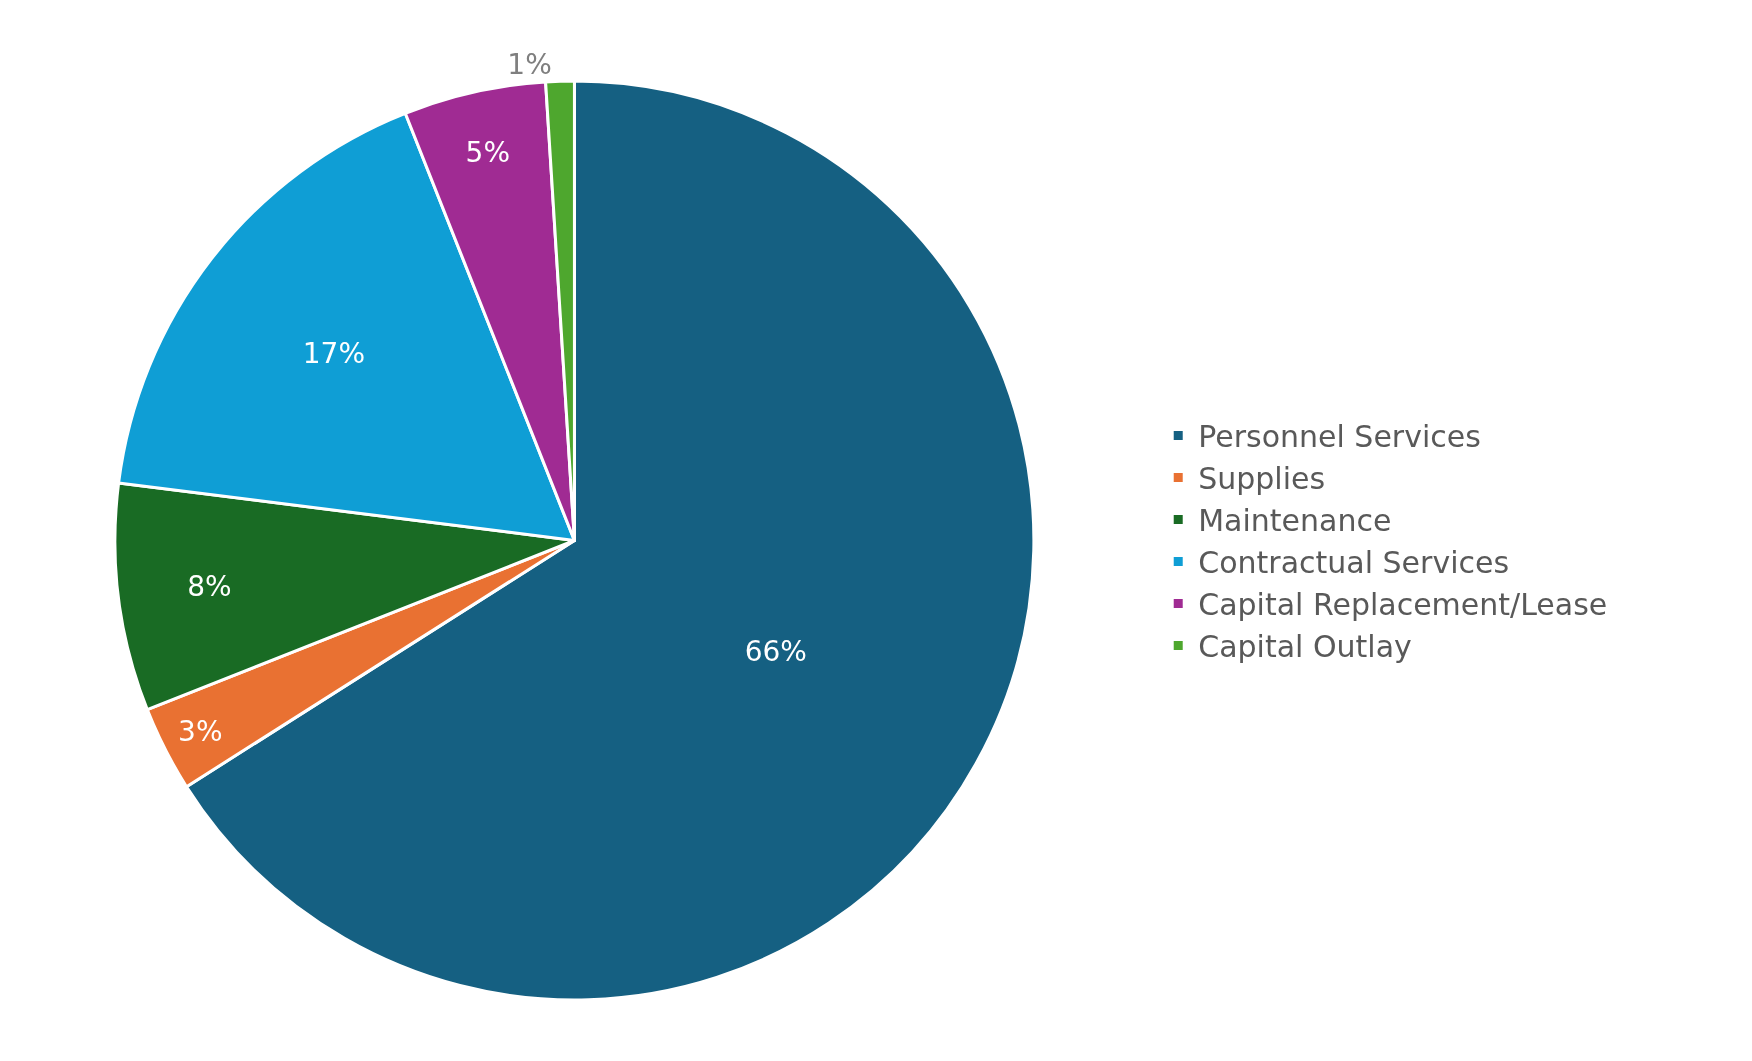 This screenshot has height=1061, width=1752. What do you see at coordinates (1354, 563) in the screenshot?
I see `legend-label: Contractual Services` at bounding box center [1354, 563].